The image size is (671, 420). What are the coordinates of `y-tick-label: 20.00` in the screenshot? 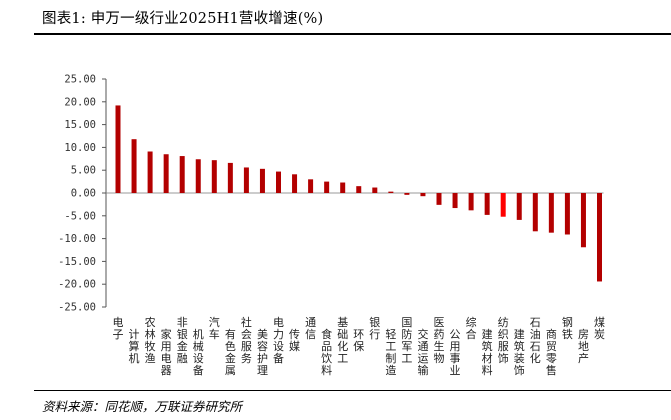 It's located at (80, 102).